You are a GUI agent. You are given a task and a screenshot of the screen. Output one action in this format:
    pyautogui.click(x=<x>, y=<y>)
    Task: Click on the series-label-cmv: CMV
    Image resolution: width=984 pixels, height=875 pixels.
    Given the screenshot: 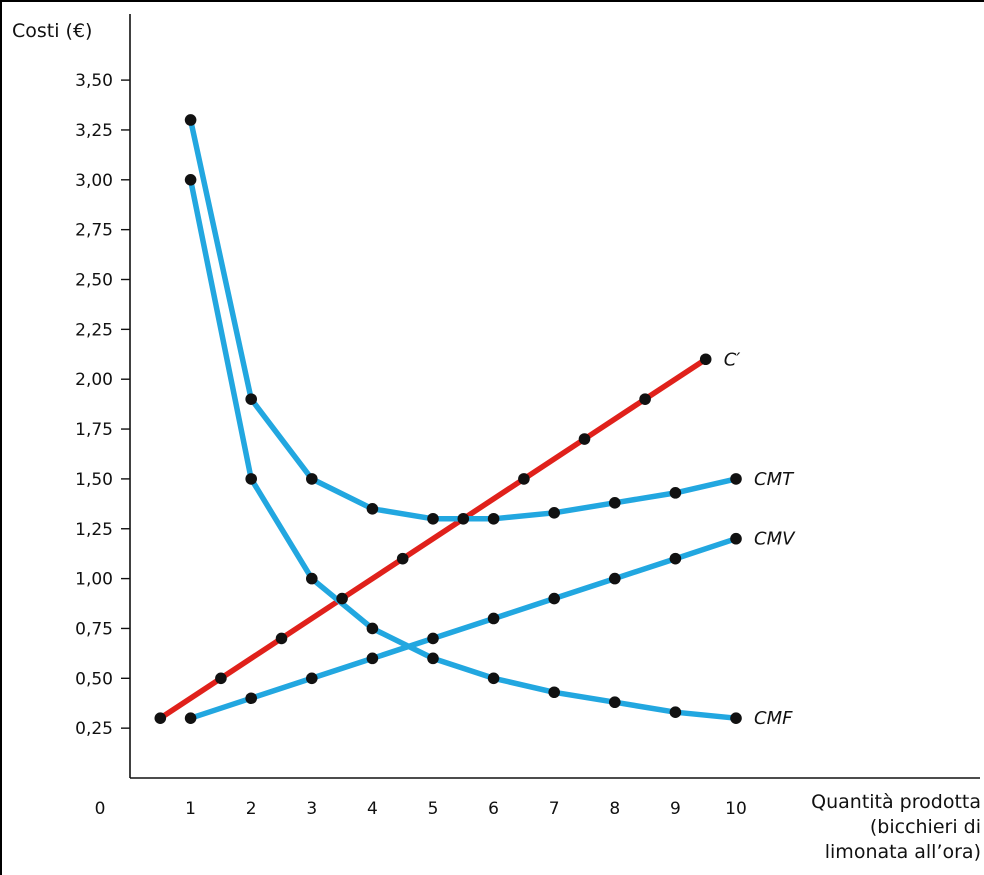 What is the action you would take?
    pyautogui.click(x=775, y=539)
    